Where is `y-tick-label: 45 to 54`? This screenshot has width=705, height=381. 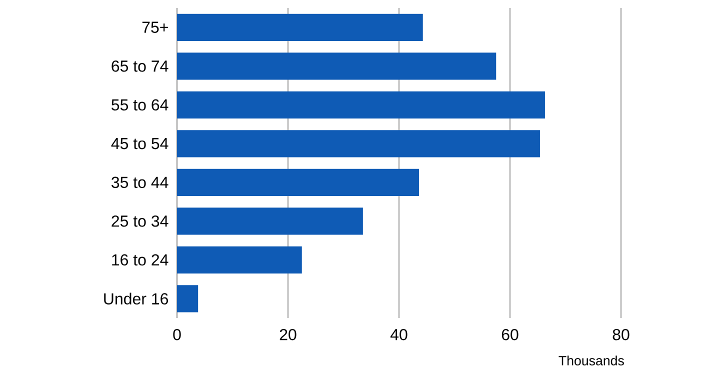 y-tick-label: 45 to 54 is located at coordinates (139, 144).